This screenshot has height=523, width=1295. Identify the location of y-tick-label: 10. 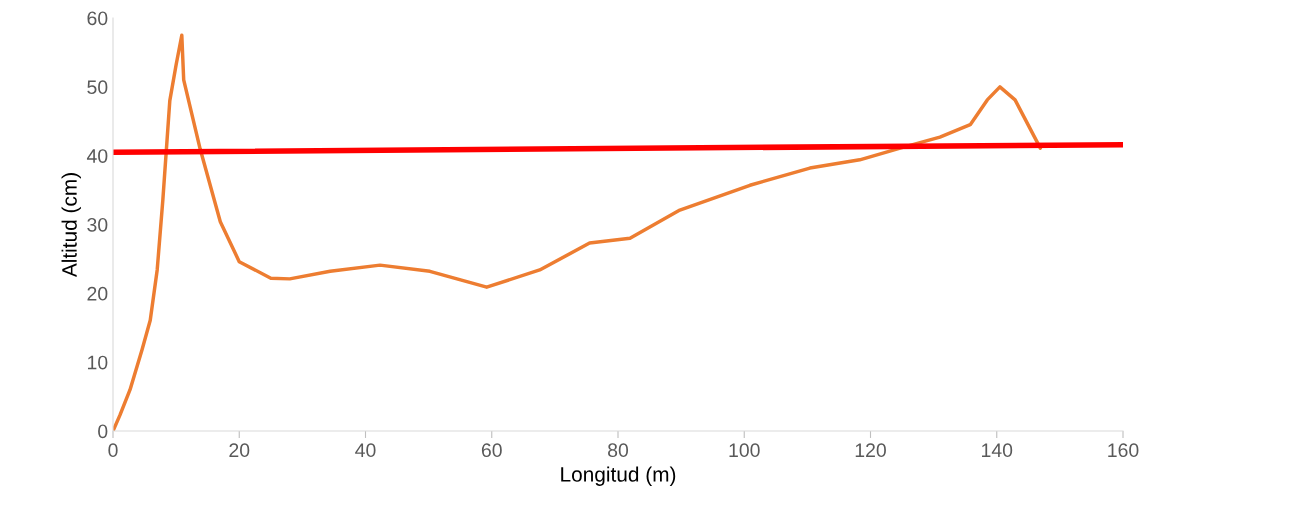
(98, 362).